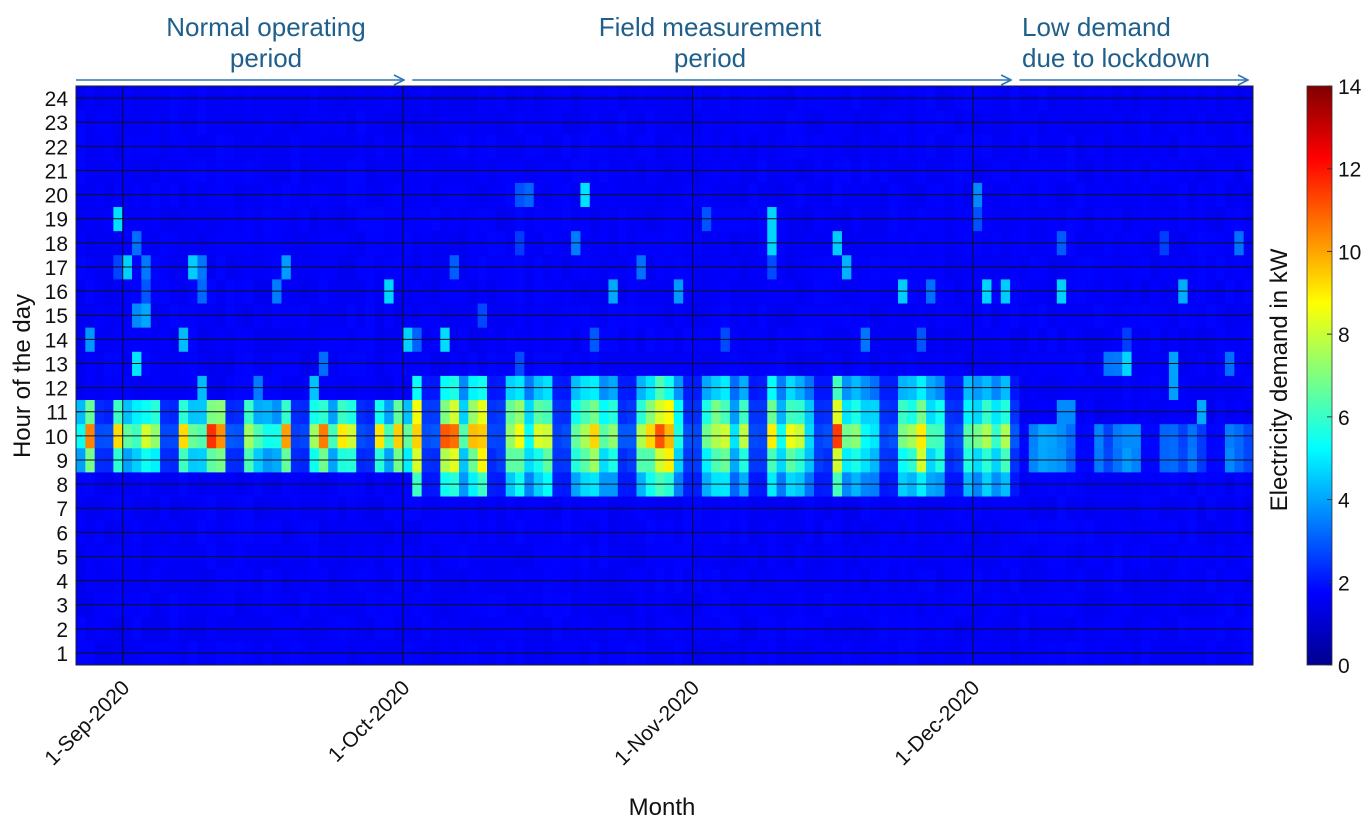 The image size is (1370, 826). I want to click on colorbar-tick-label: 2, so click(1344, 583).